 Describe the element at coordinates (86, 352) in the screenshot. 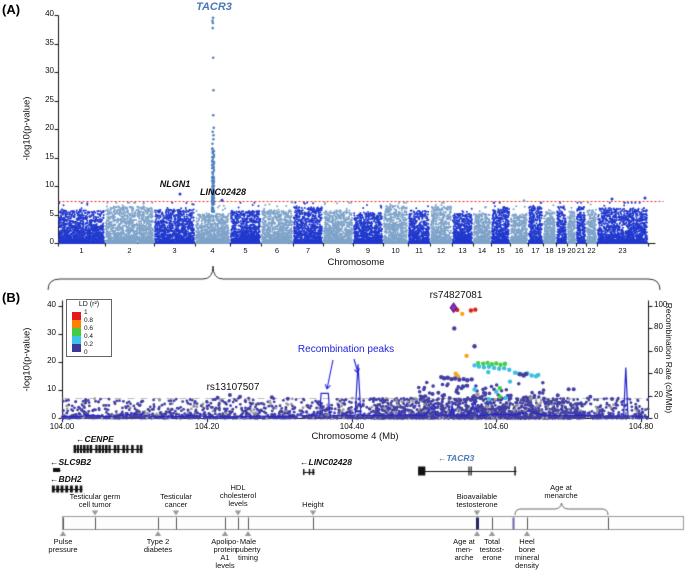

I see `ld-legend-tick-label: 0` at that location.